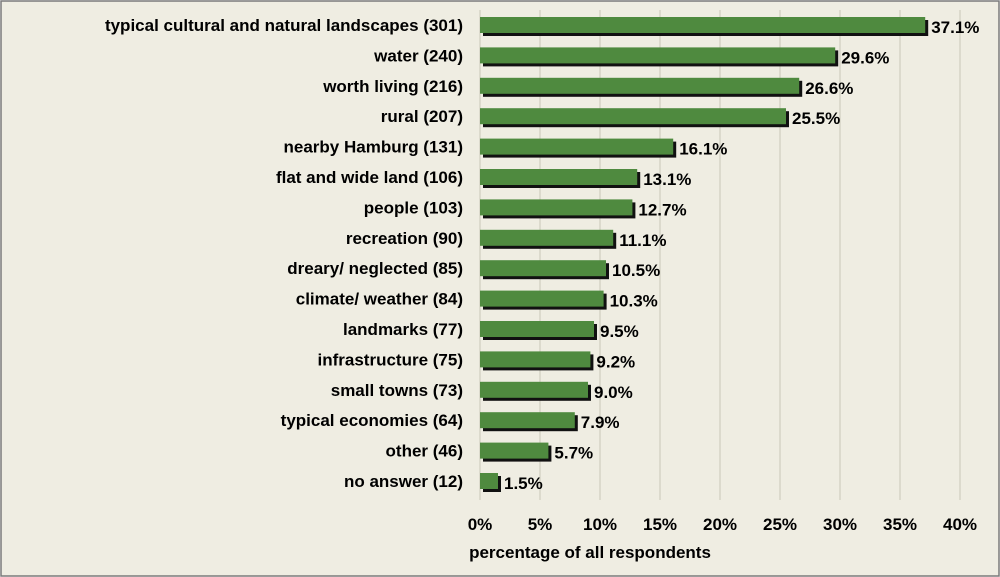 The image size is (1000, 577). Describe the element at coordinates (392, 86) in the screenshot. I see `category-label: worth living (216)` at that location.